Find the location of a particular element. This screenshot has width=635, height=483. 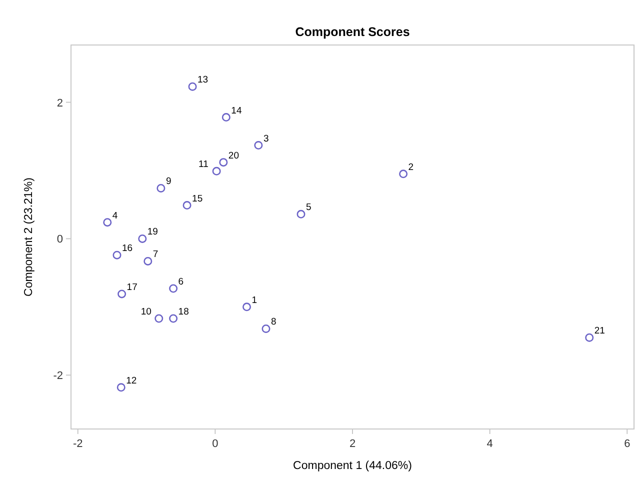

annotation: 9 is located at coordinates (169, 182).